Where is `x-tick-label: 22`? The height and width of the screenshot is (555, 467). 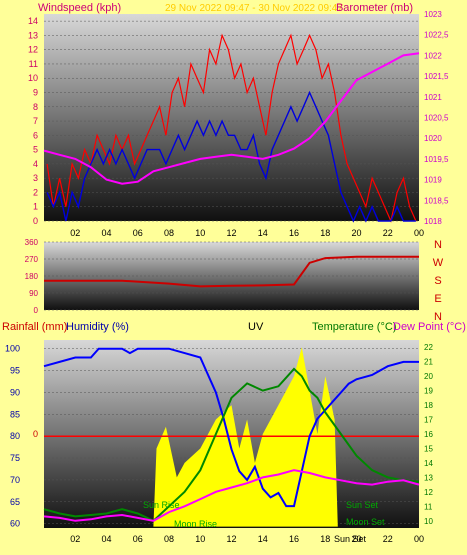 x-tick-label: 22 is located at coordinates (388, 233).